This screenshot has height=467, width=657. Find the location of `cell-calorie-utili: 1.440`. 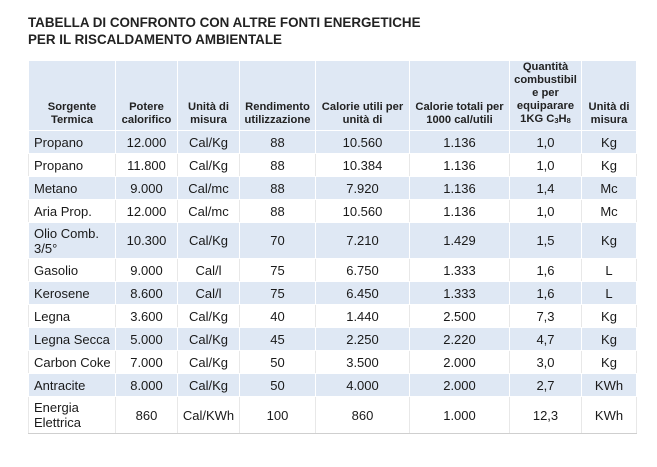

cell-calorie-utili: 1.440 is located at coordinates (362, 316).